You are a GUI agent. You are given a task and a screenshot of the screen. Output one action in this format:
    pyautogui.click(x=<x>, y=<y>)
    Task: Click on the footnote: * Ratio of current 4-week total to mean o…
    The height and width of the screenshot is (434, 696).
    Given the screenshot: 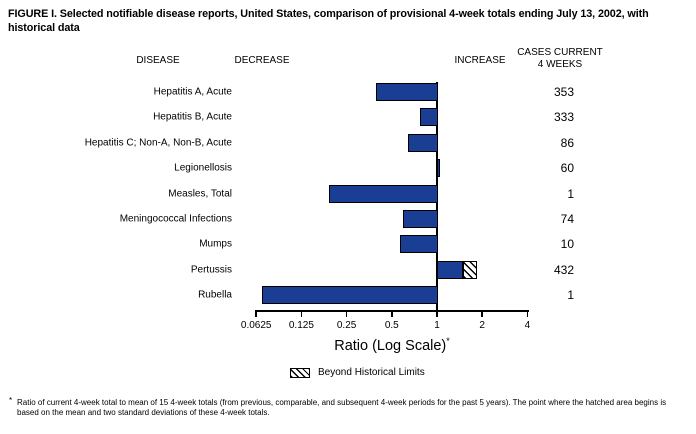 What is the action you would take?
    pyautogui.click(x=349, y=407)
    